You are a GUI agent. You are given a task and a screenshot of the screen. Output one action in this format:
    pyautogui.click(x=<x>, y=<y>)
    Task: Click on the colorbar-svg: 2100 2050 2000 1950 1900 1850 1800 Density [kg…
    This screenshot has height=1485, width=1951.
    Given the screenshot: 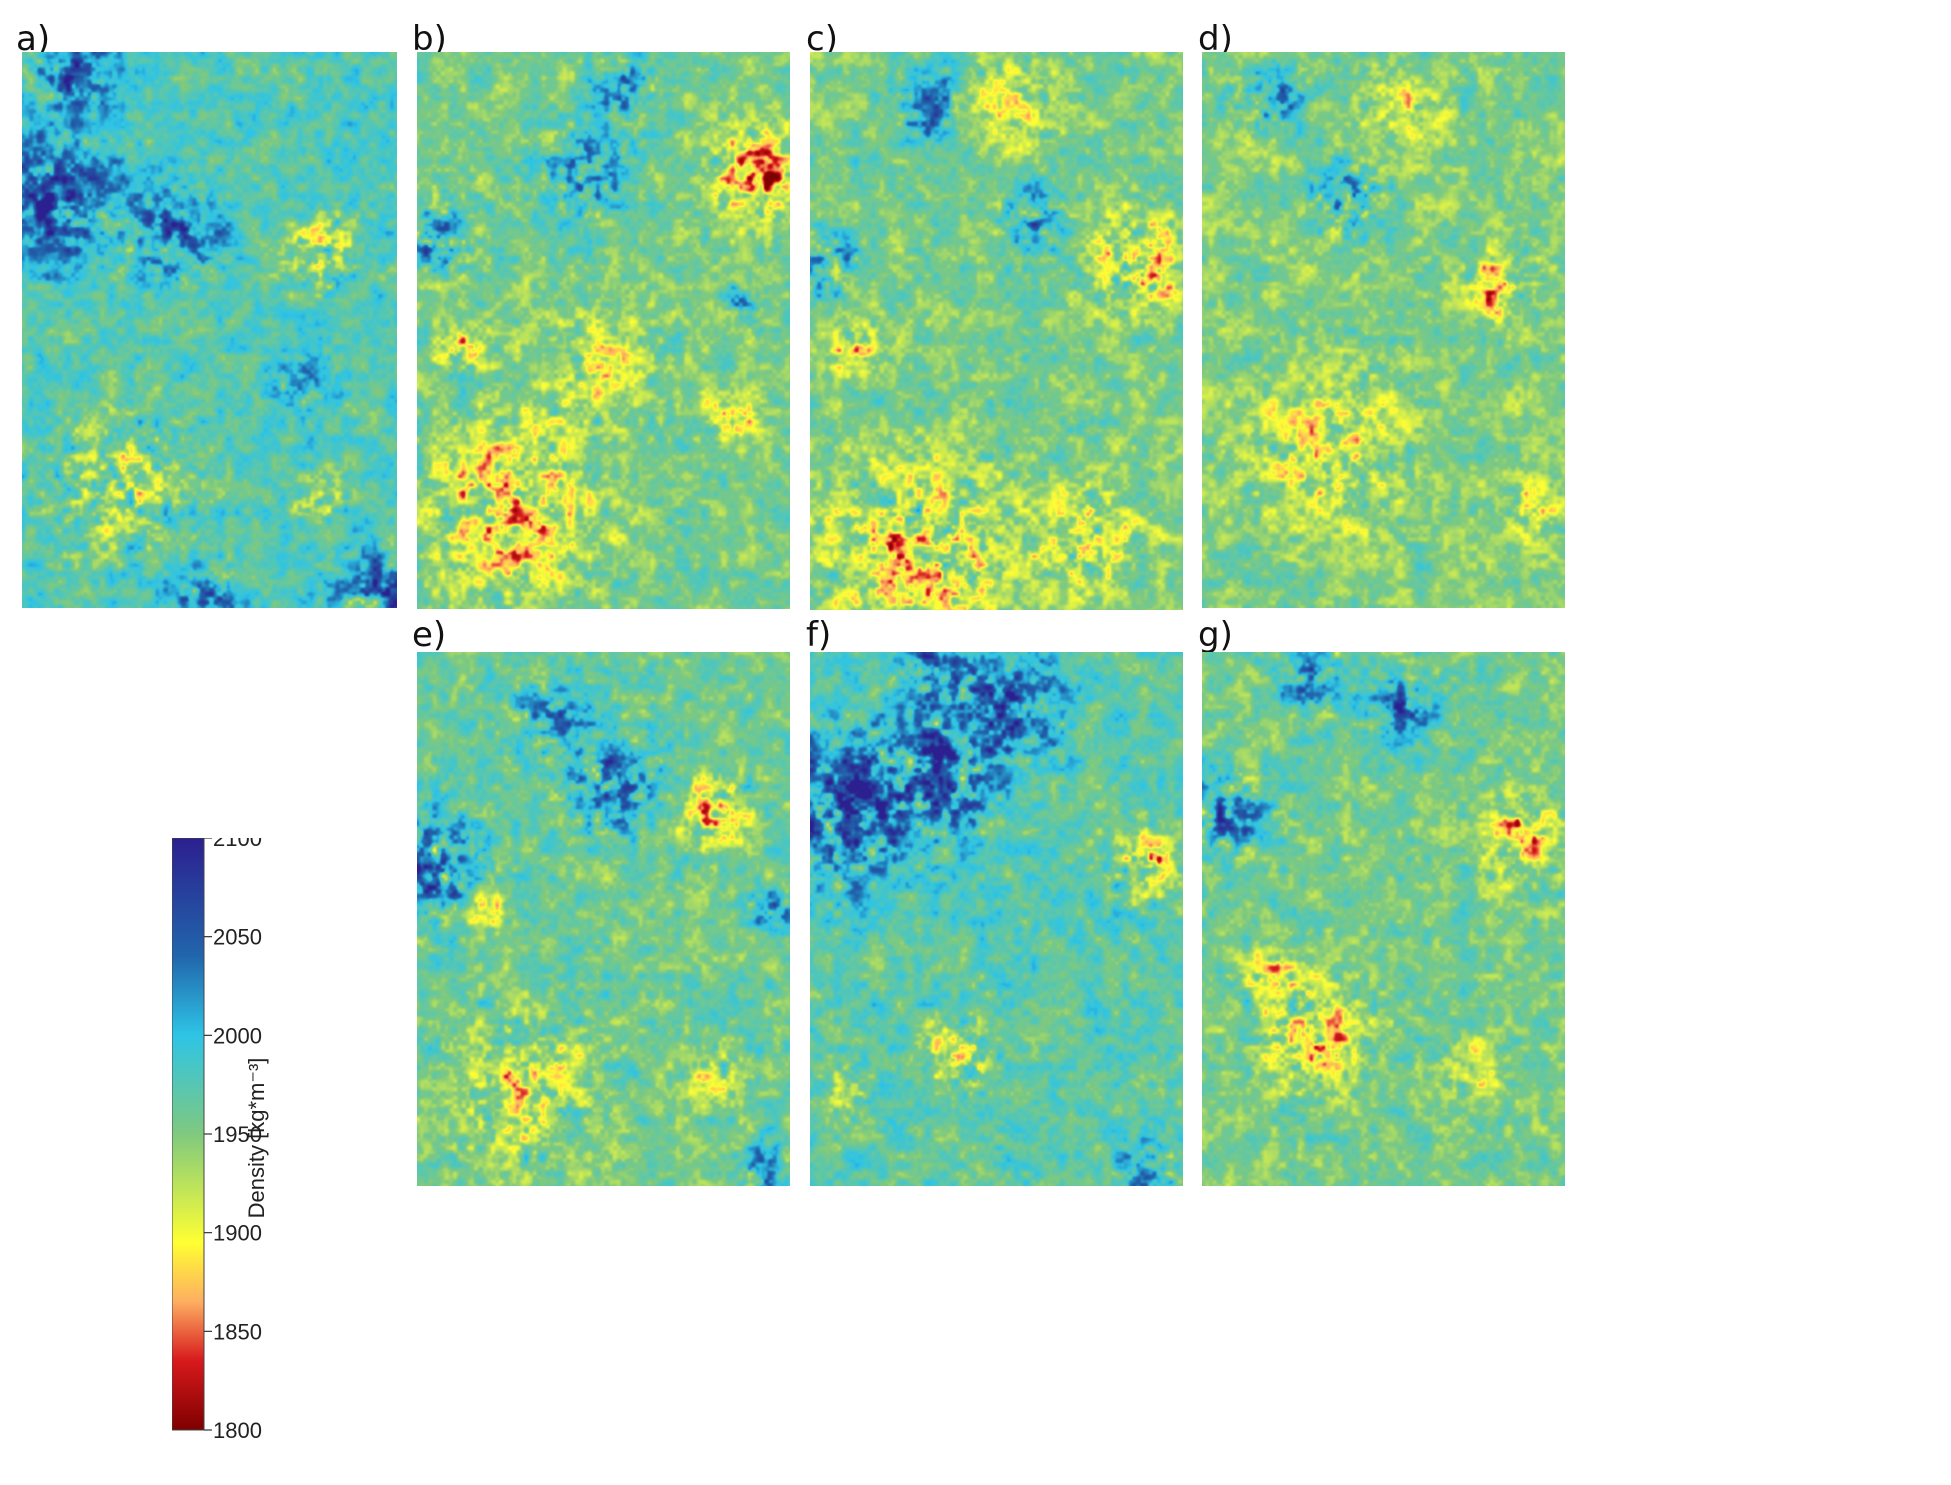 What is the action you would take?
    pyautogui.click(x=220, y=1134)
    